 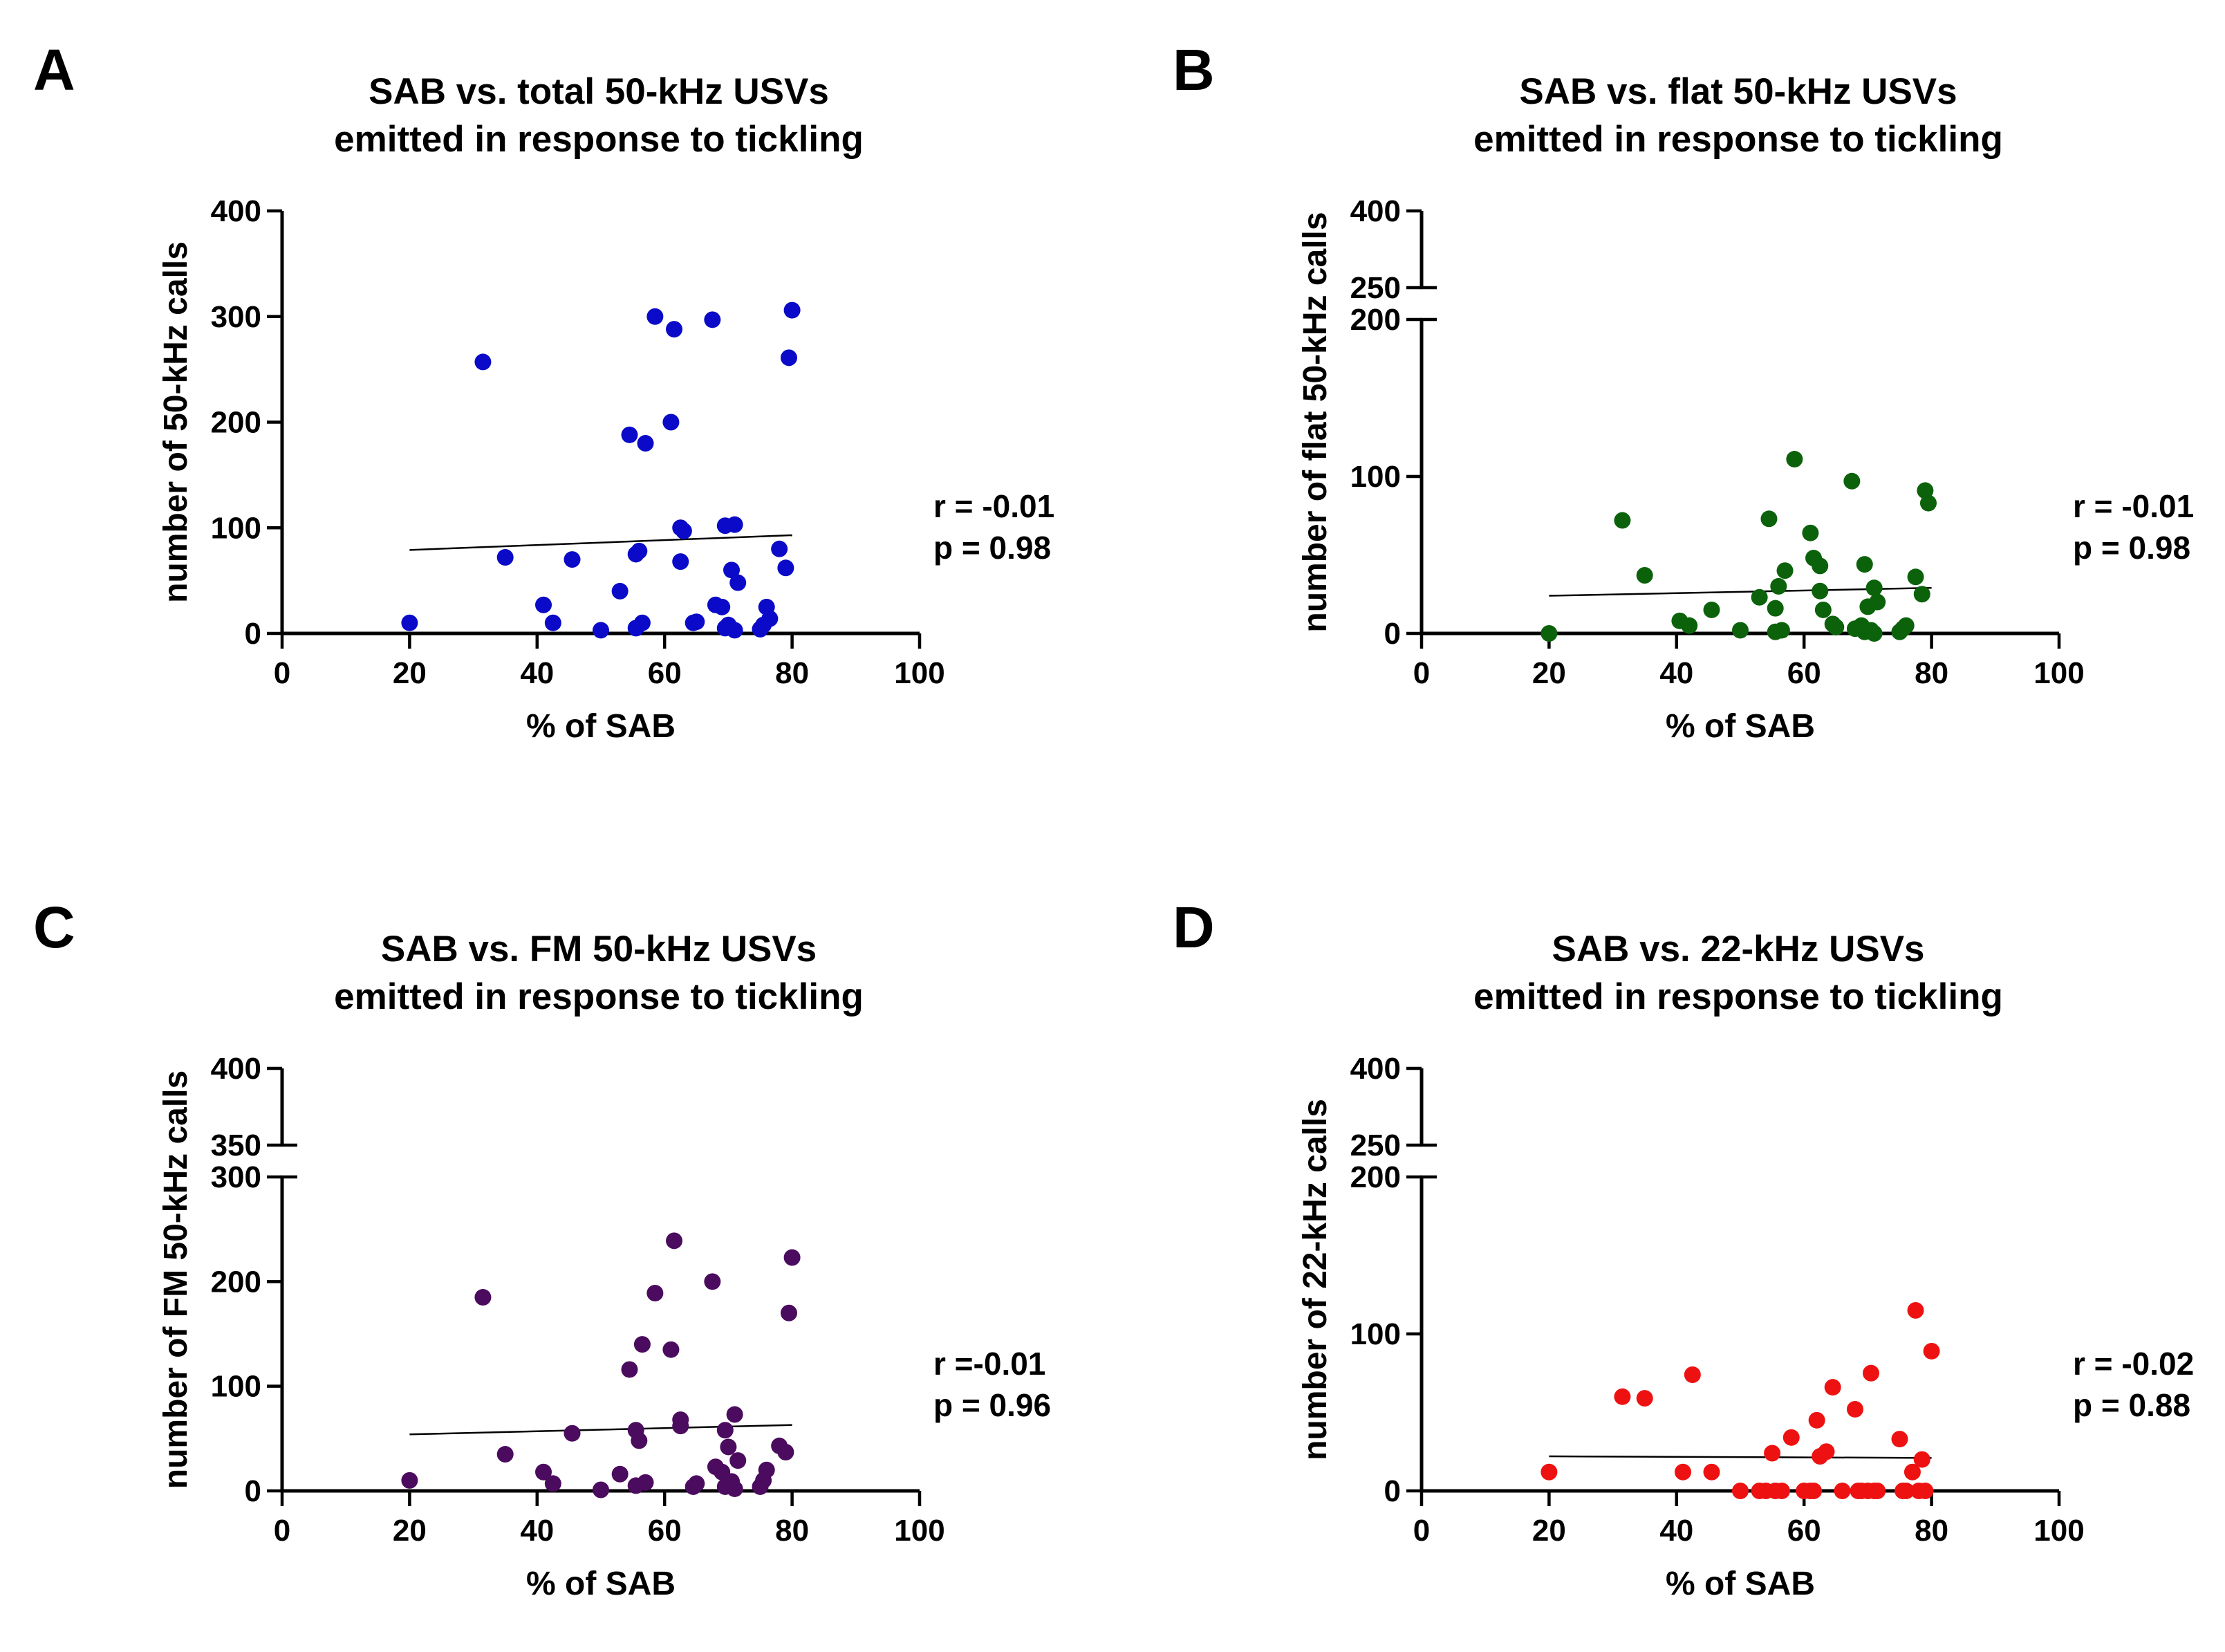 What do you see at coordinates (1738, 92) in the screenshot?
I see `chart-title-line-1: SAB vs. flat 50-kHz USVs` at bounding box center [1738, 92].